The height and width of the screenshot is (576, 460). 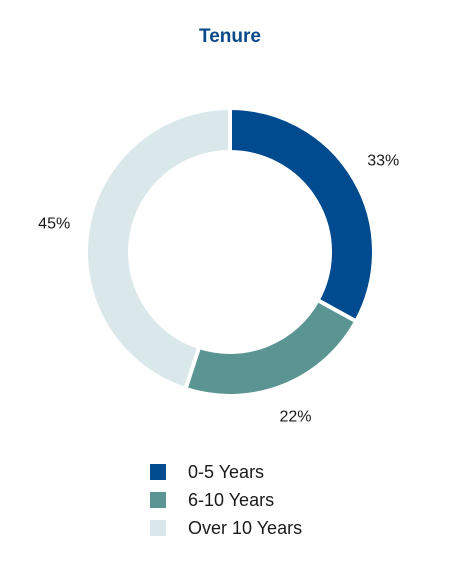 What do you see at coordinates (231, 499) in the screenshot?
I see `legend-label: 6-10 Years` at bounding box center [231, 499].